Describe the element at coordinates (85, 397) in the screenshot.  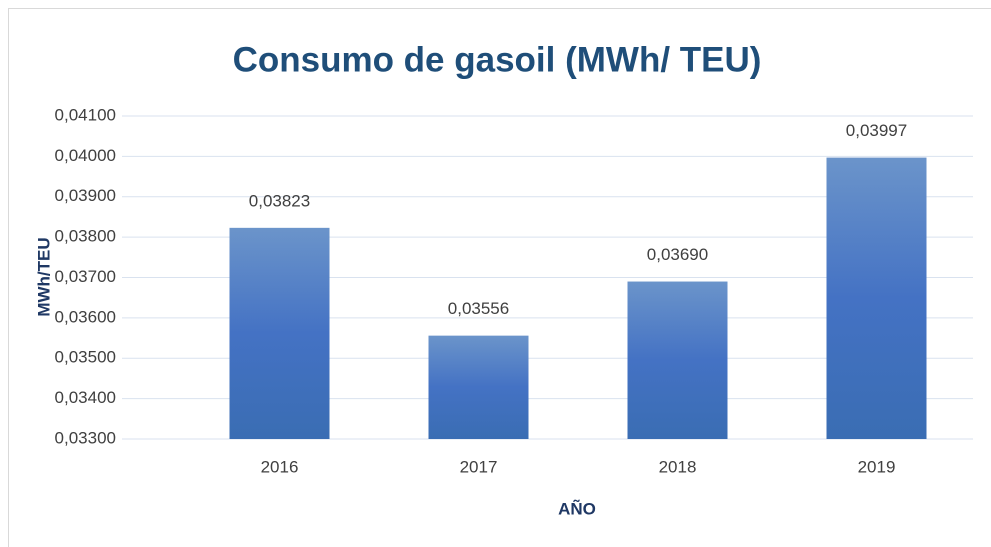
I see `y-tick-label: 0,03400` at that location.